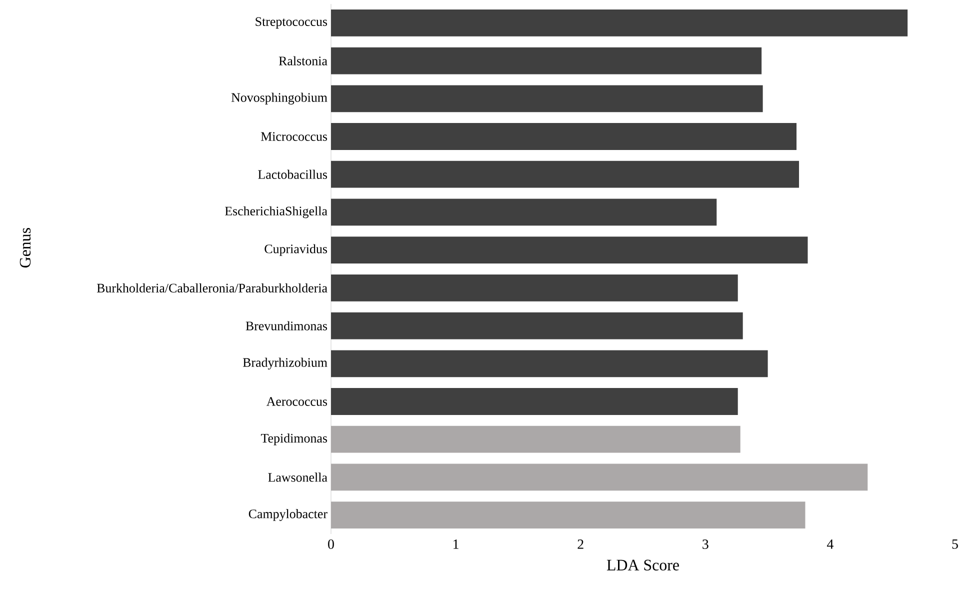  Describe the element at coordinates (279, 98) in the screenshot. I see `y-tick-label: Novosphingobium` at that location.